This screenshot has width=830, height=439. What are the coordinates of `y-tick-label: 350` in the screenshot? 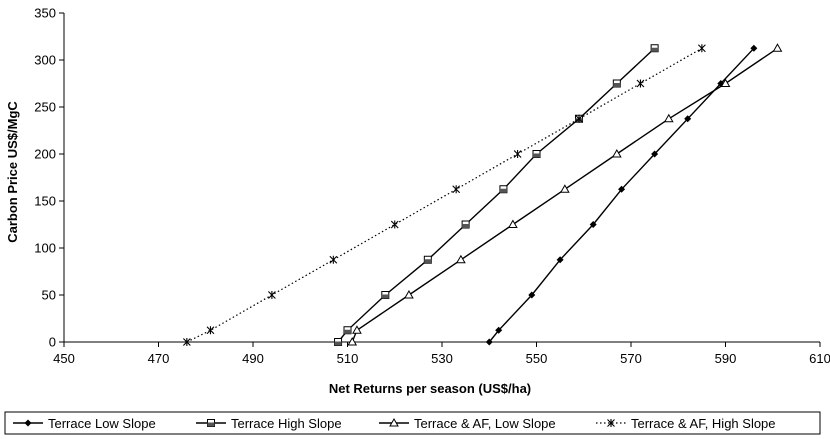 It's located at (45, 13).